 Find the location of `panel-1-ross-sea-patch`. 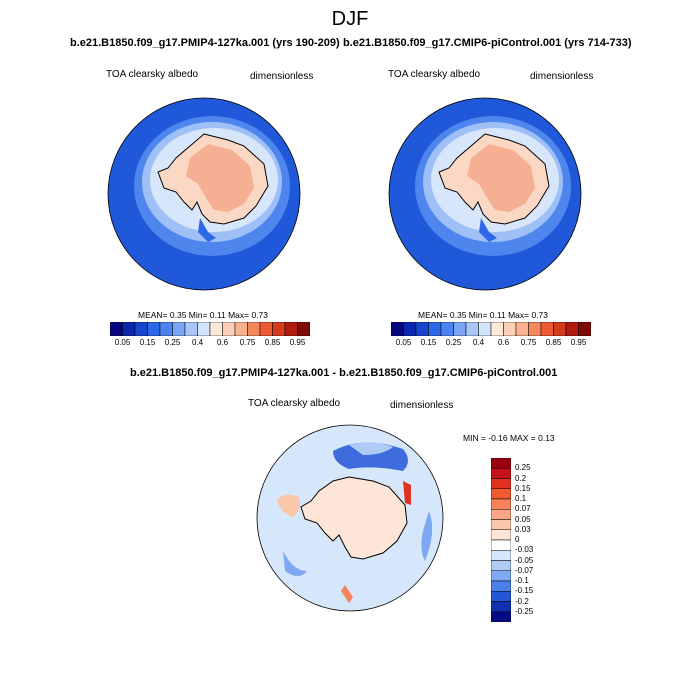

panel-1-ross-sea-patch is located at coordinates (207, 230).